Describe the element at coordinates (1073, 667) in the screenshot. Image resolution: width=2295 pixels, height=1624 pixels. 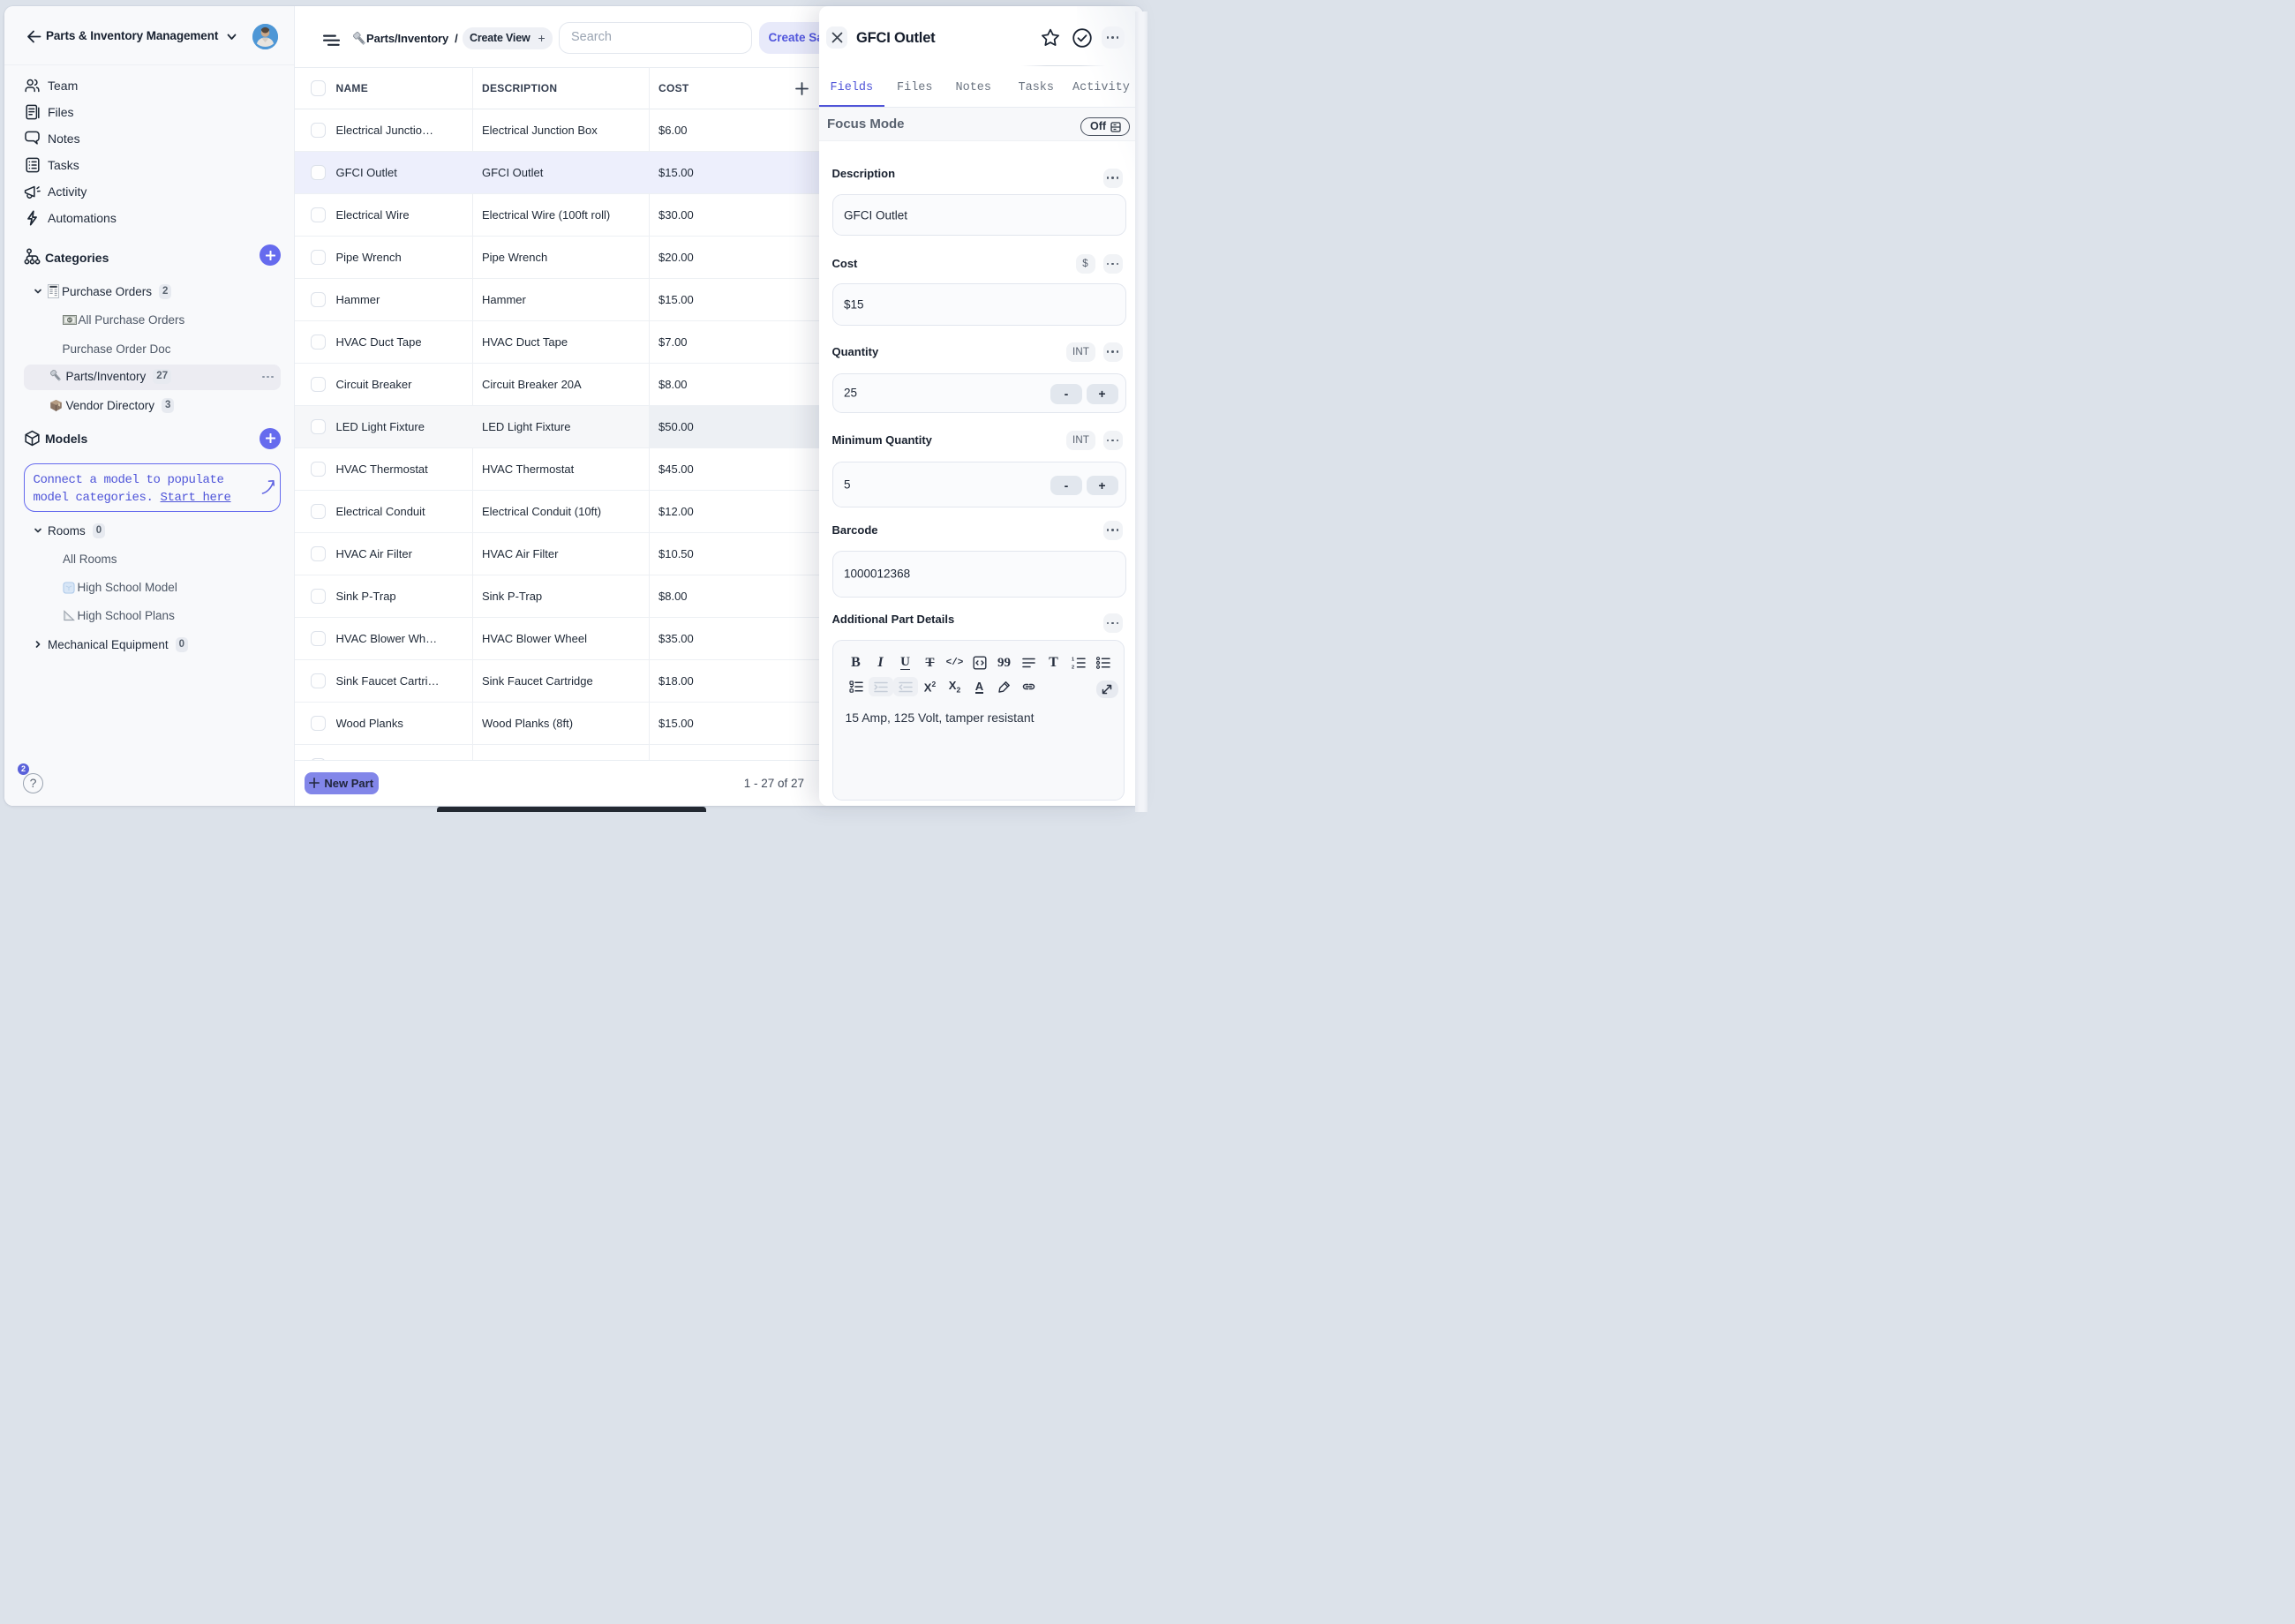
I see `svg-text: 2` at that location.